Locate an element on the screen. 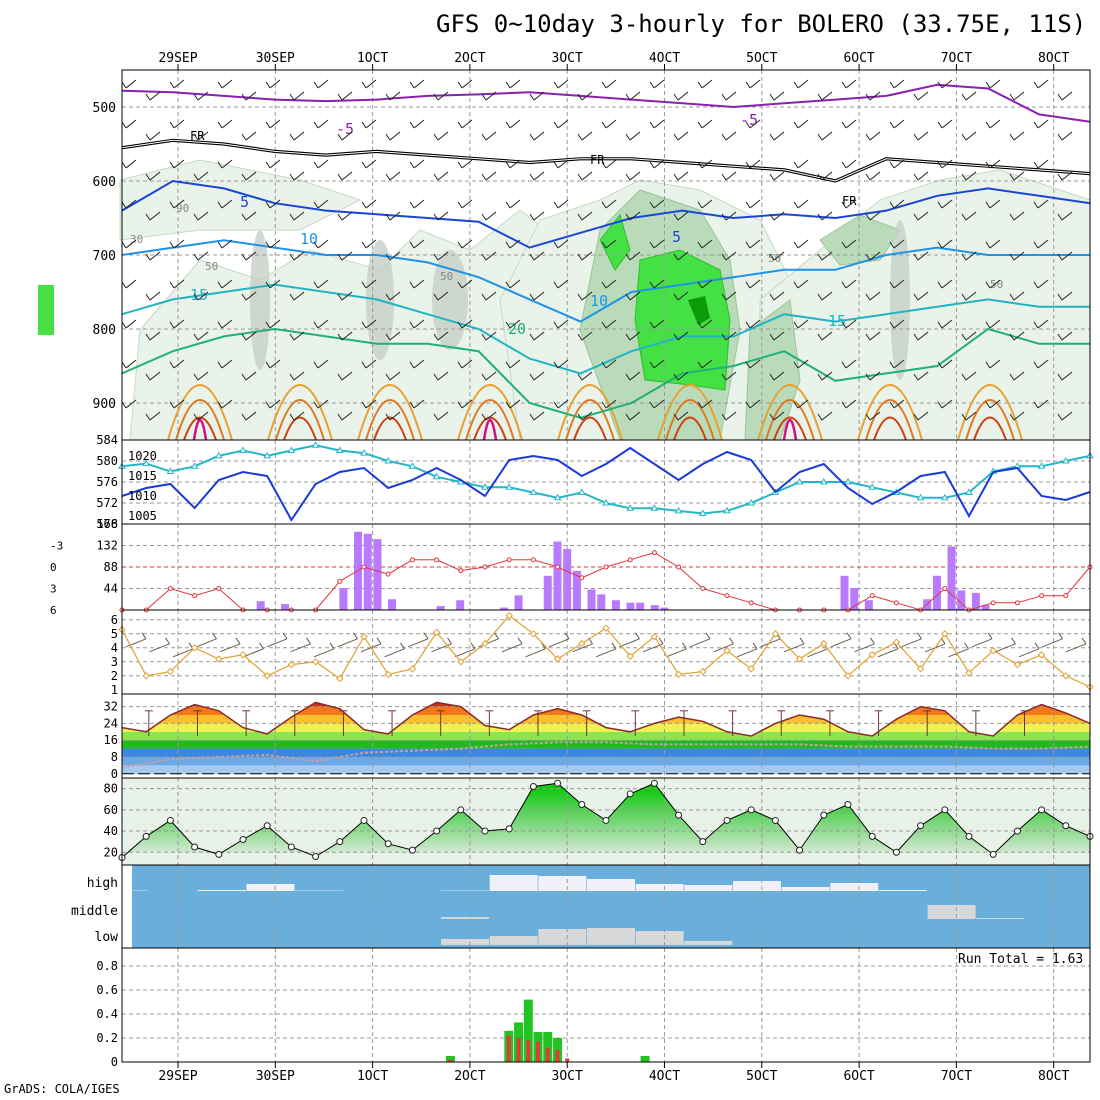 The width and height of the screenshot is (1100, 1100). temperature-contour-line is located at coordinates (605, 281).